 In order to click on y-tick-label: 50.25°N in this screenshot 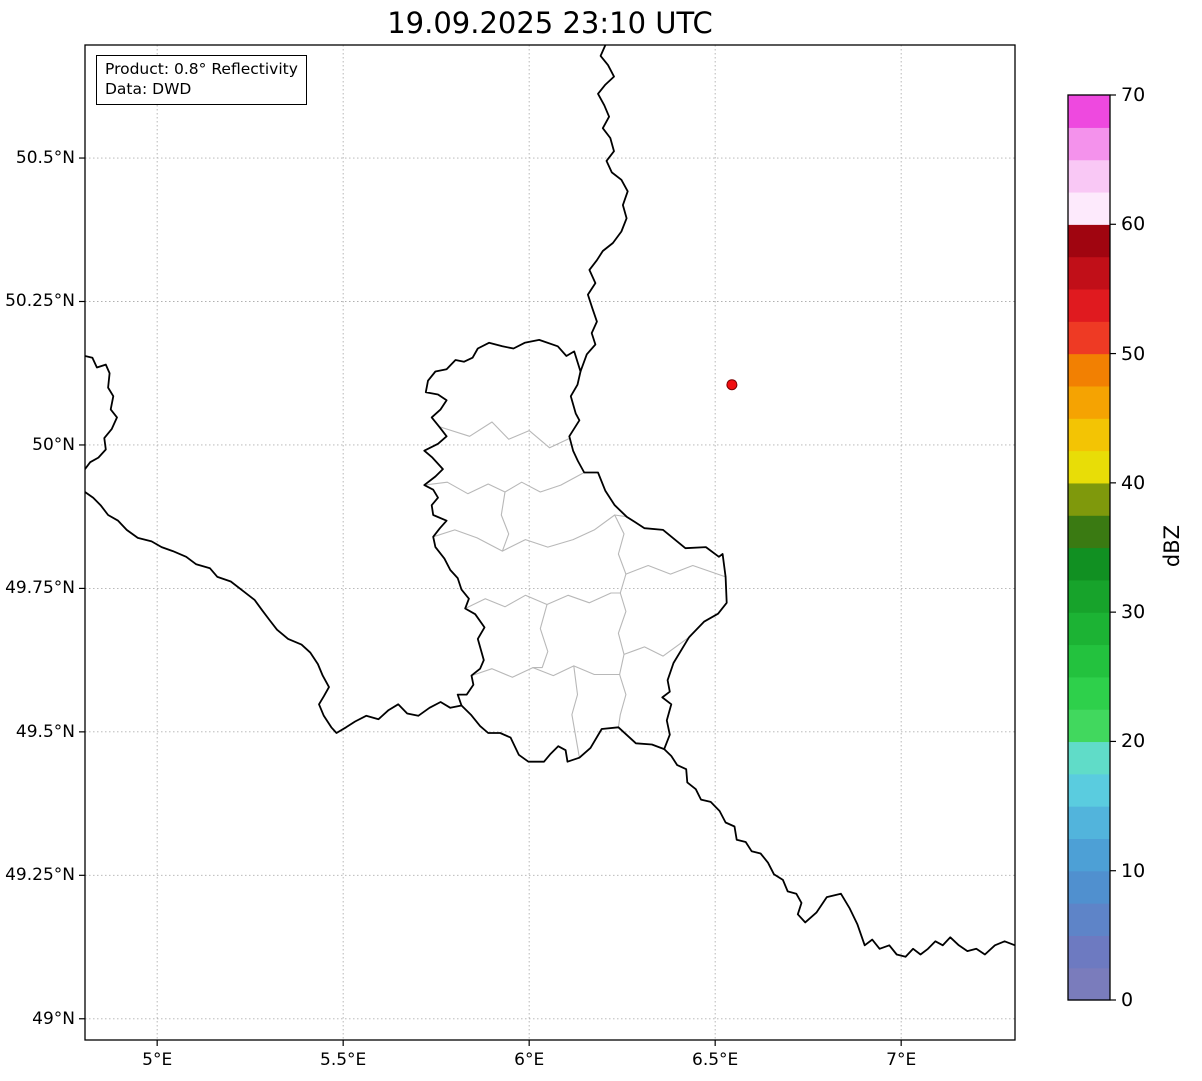, I will do `click(40, 301)`.